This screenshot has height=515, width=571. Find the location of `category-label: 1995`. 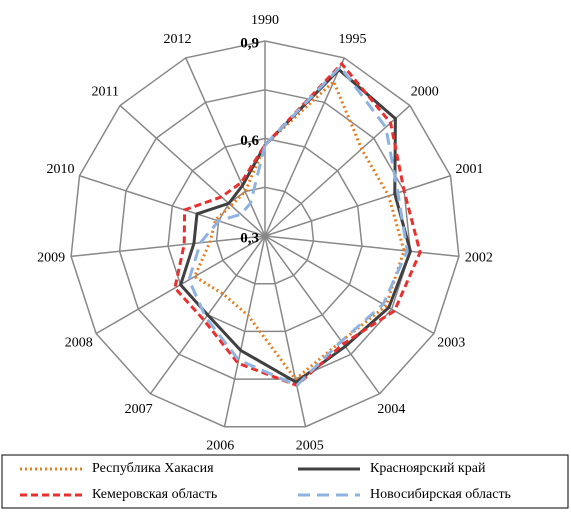

category-label: 1995 is located at coordinates (352, 39).